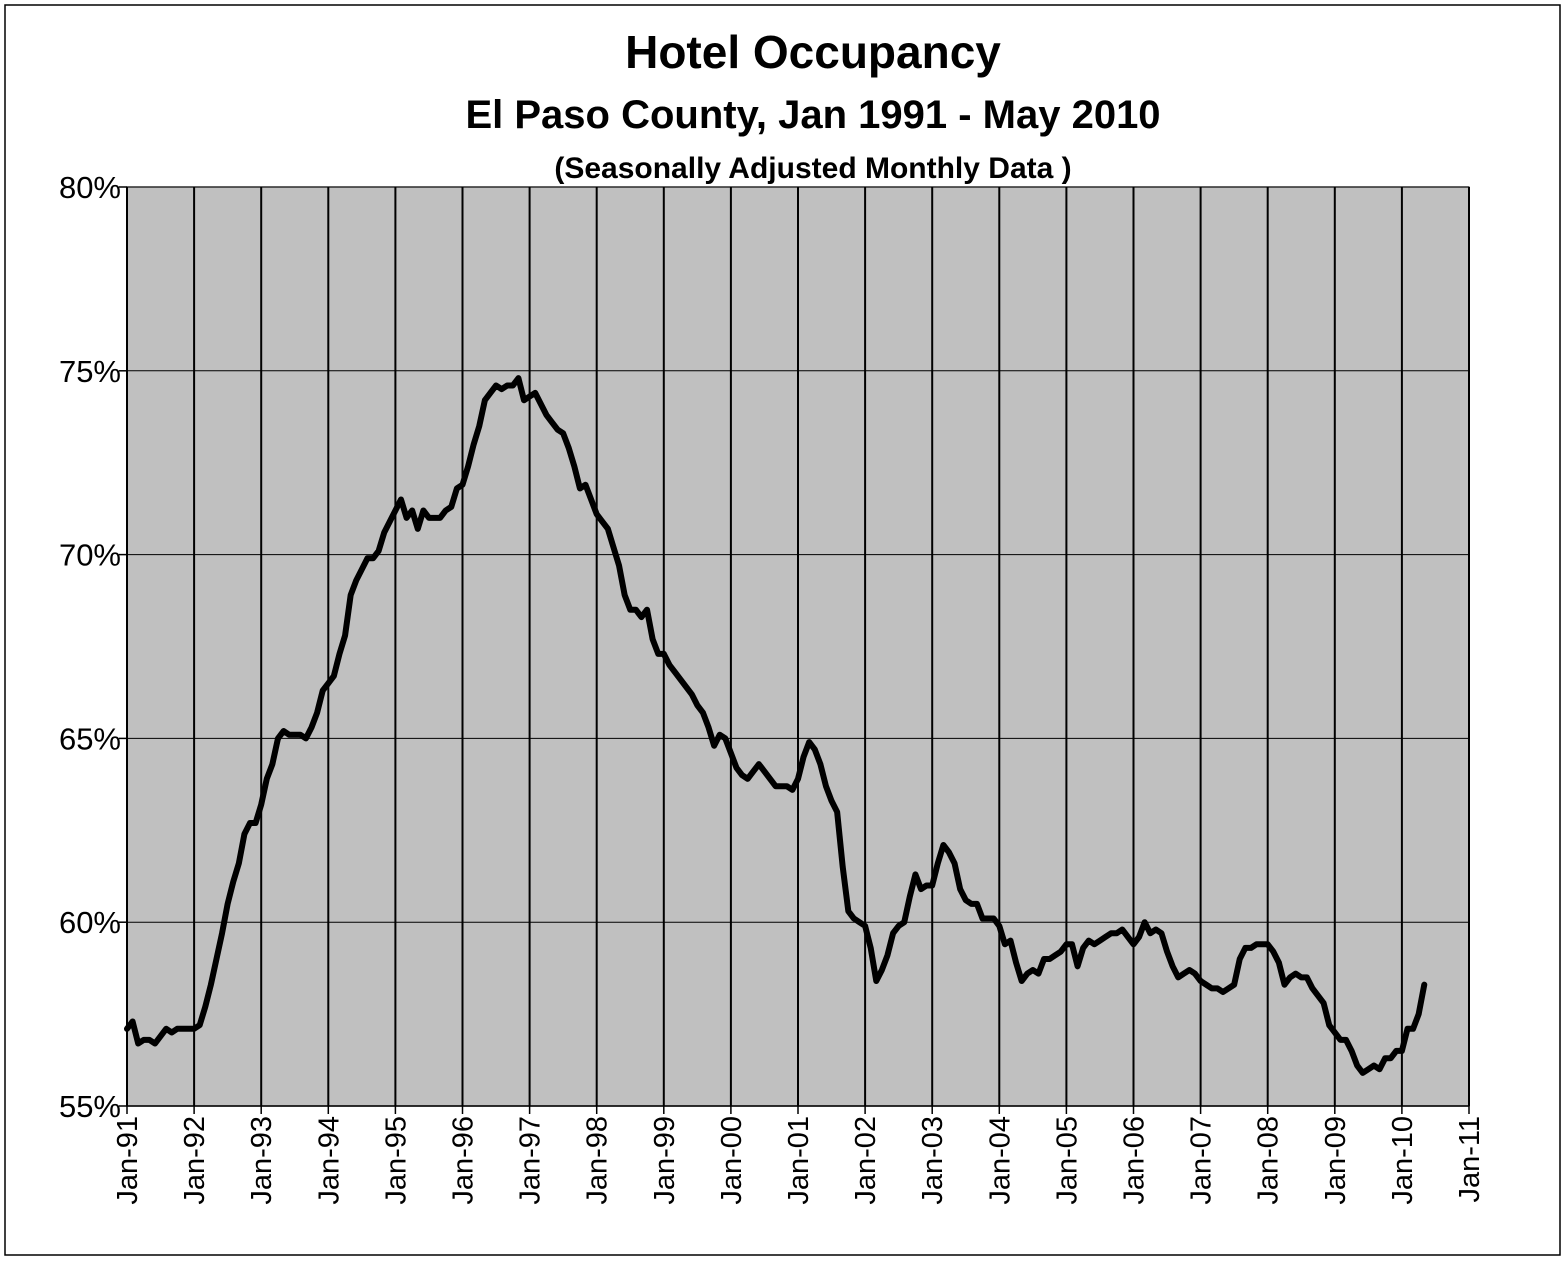 The width and height of the screenshot is (1567, 1261). I want to click on x-tick-label: Jan-11, so click(1470, 1159).